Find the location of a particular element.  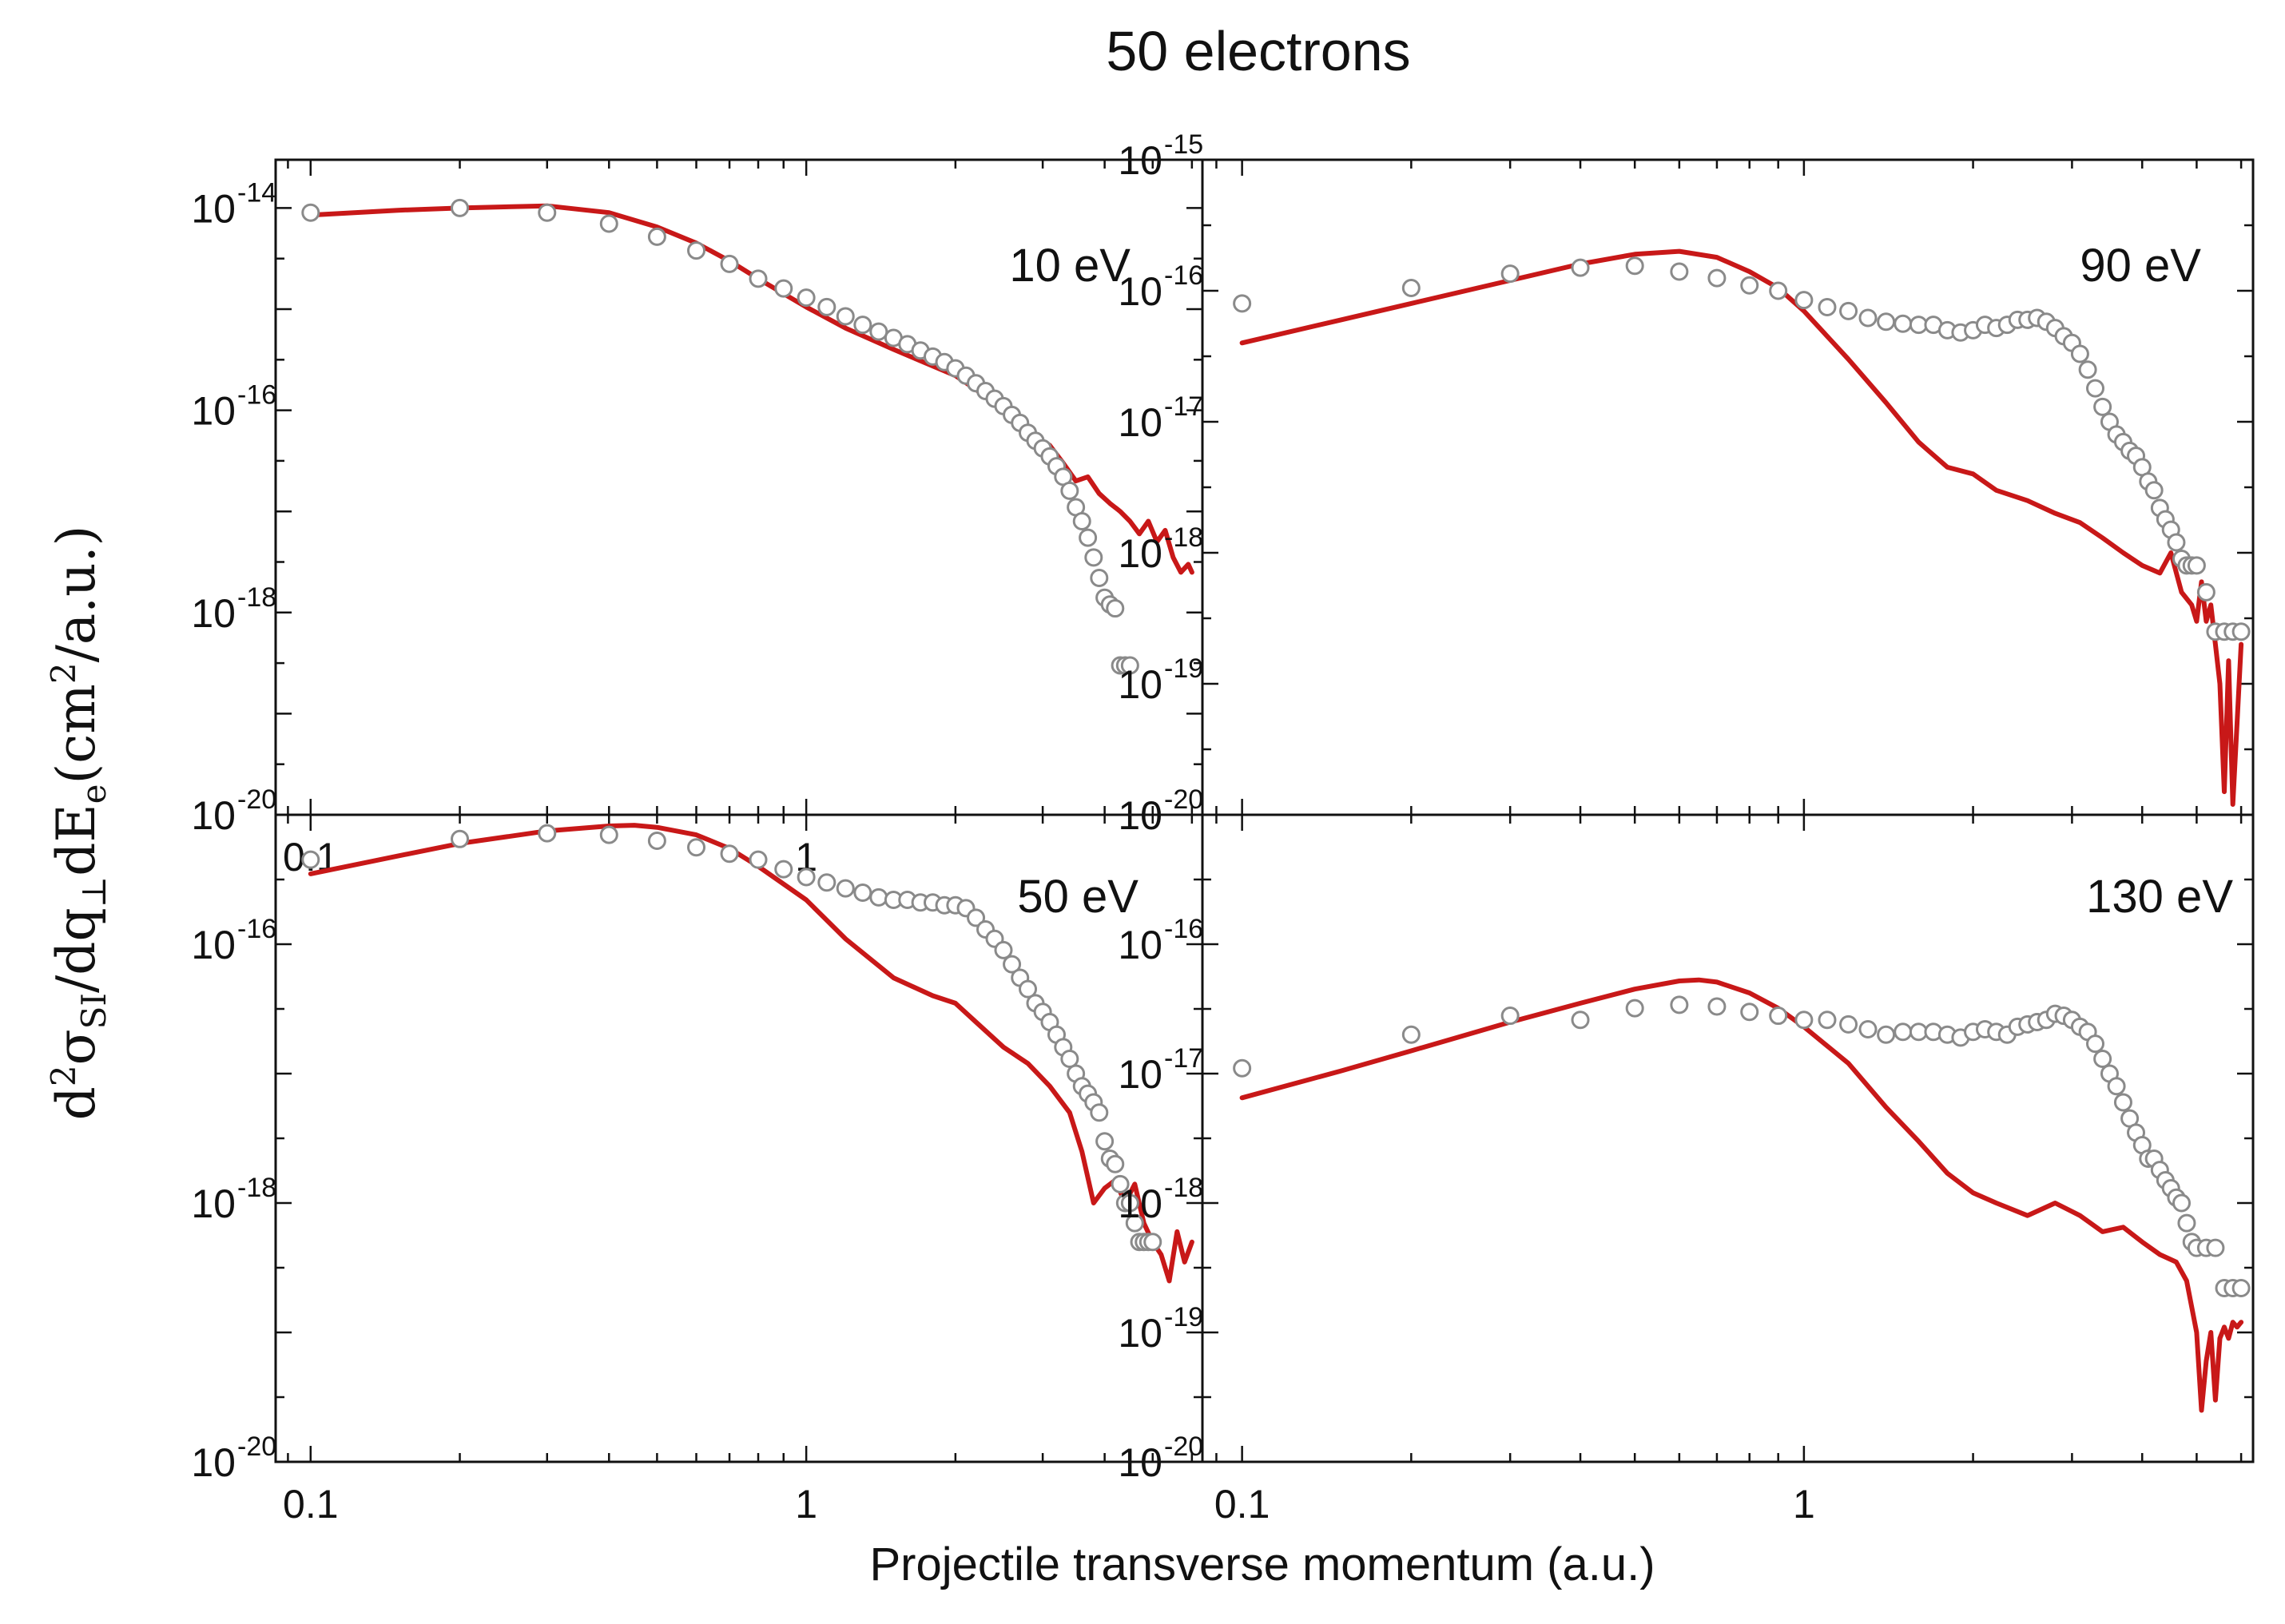

y-title-de: dE is located at coordinates (76, 840).